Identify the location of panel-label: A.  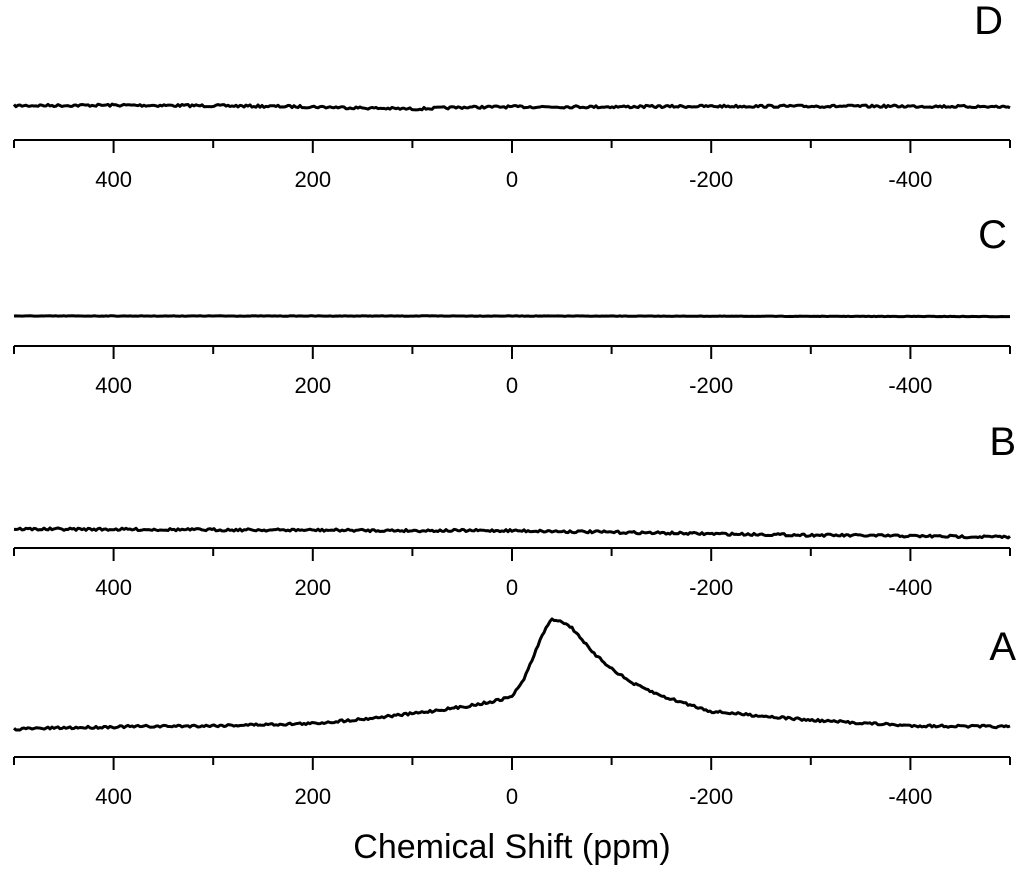
(1002, 647).